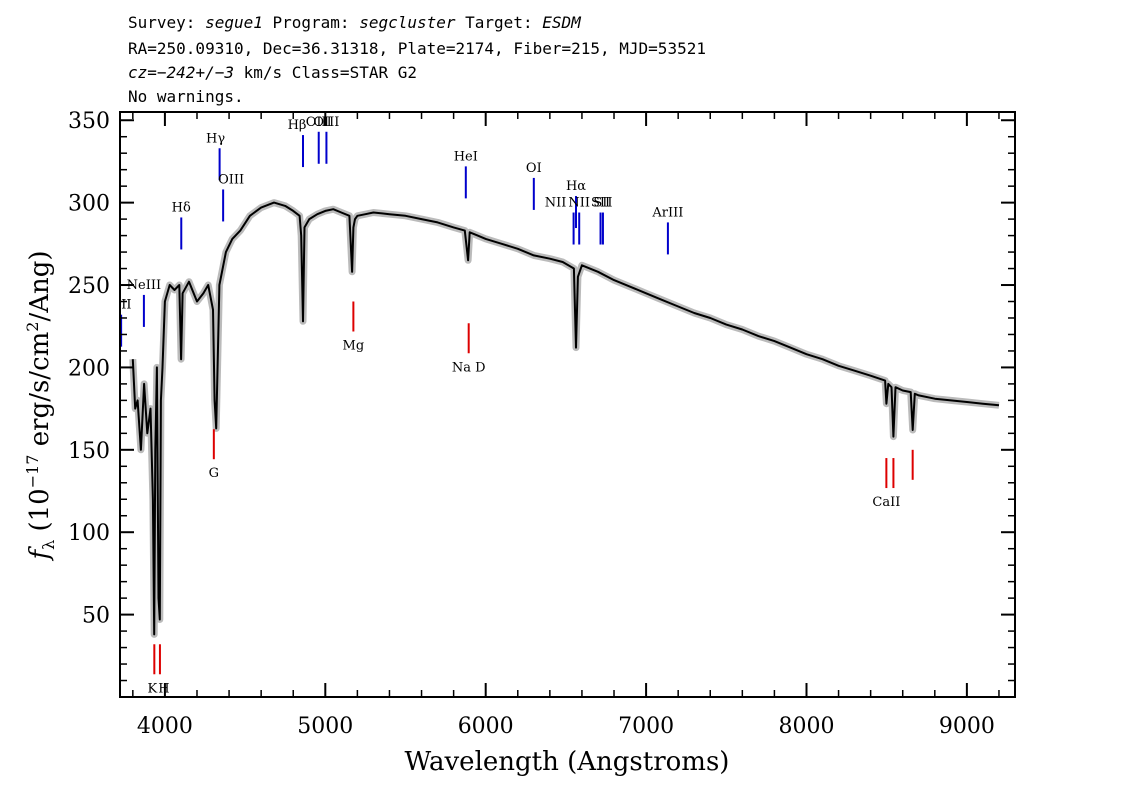  What do you see at coordinates (121, 305) in the screenshot?
I see `emission-line-label: OII` at bounding box center [121, 305].